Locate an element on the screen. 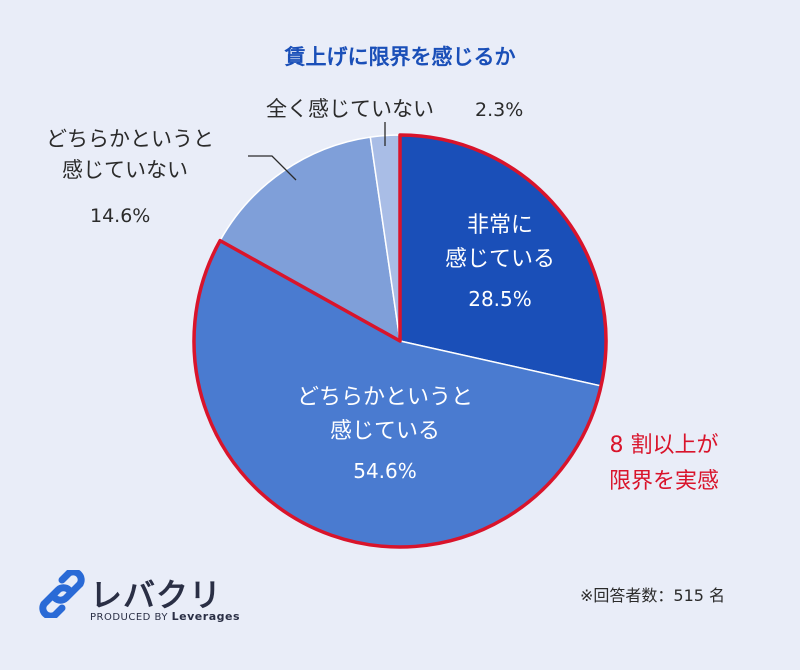 This screenshot has height=670, width=800. slice-3-value-label: 14.6% is located at coordinates (120, 216).